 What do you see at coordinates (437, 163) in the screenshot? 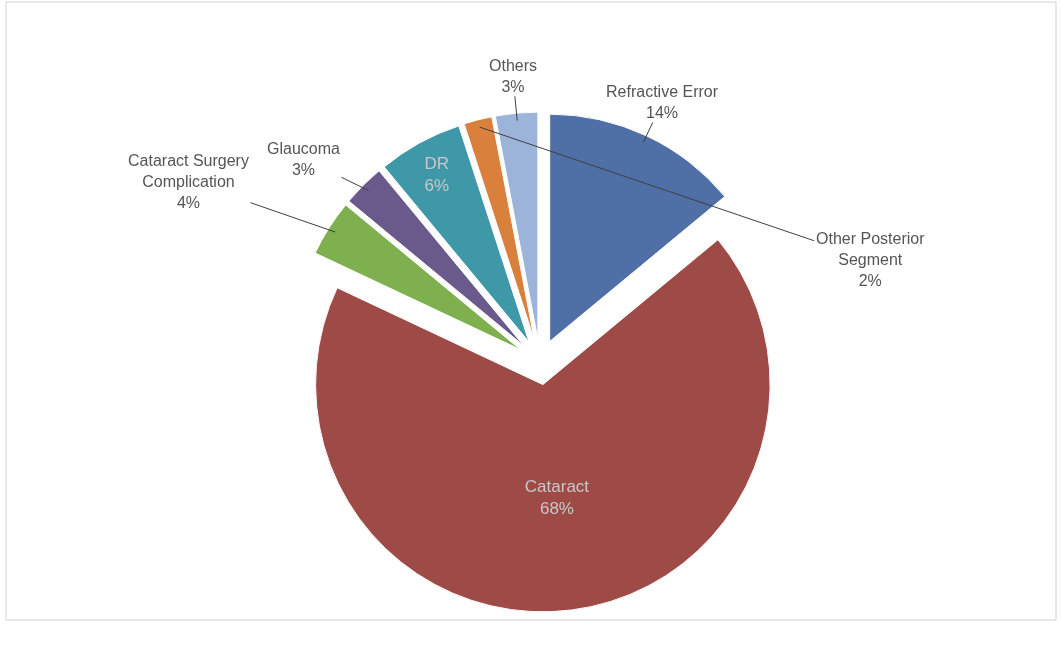
I see `slice-label: DR` at bounding box center [437, 163].